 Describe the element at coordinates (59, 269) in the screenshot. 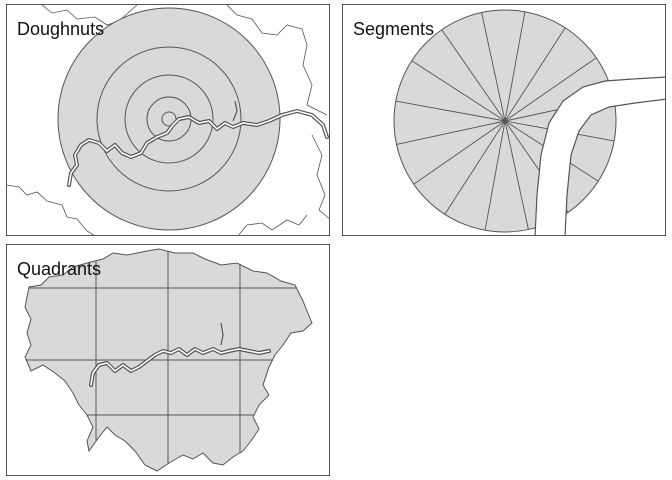

I see `panel-title-quadrants: Quadrants` at that location.